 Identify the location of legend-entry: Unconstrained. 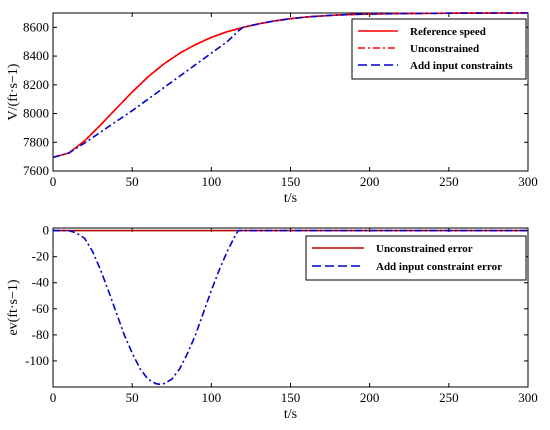
(444, 49).